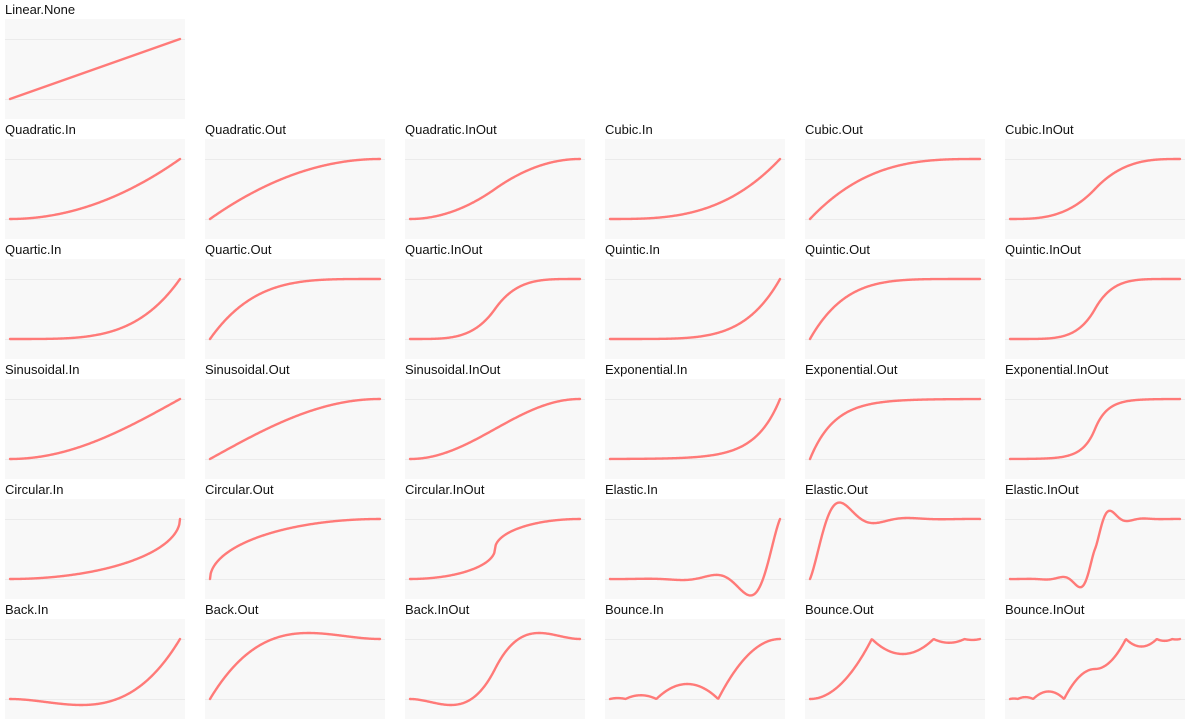  What do you see at coordinates (834, 129) in the screenshot?
I see `chart-title: Cubic.Out` at bounding box center [834, 129].